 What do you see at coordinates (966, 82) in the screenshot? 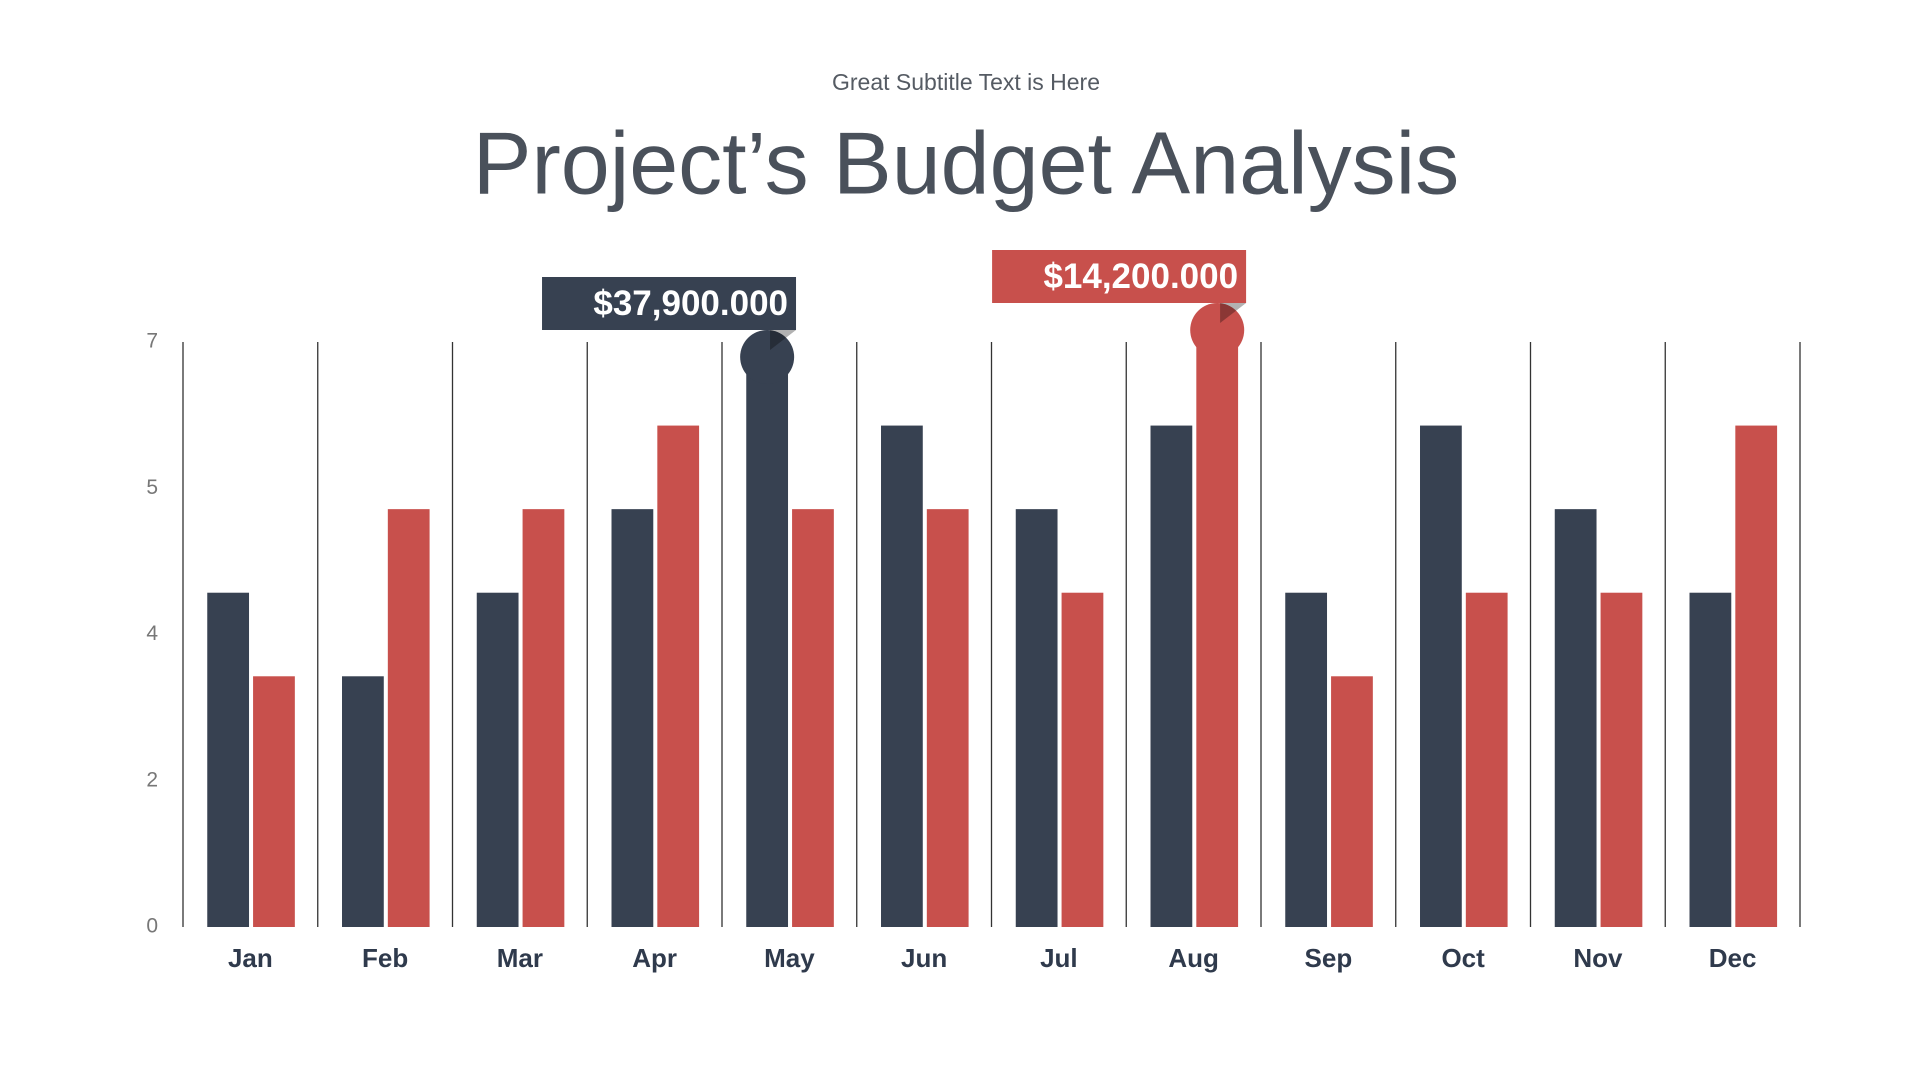
I see `chart-subtitle: Great Subtitle Text is Here` at bounding box center [966, 82].